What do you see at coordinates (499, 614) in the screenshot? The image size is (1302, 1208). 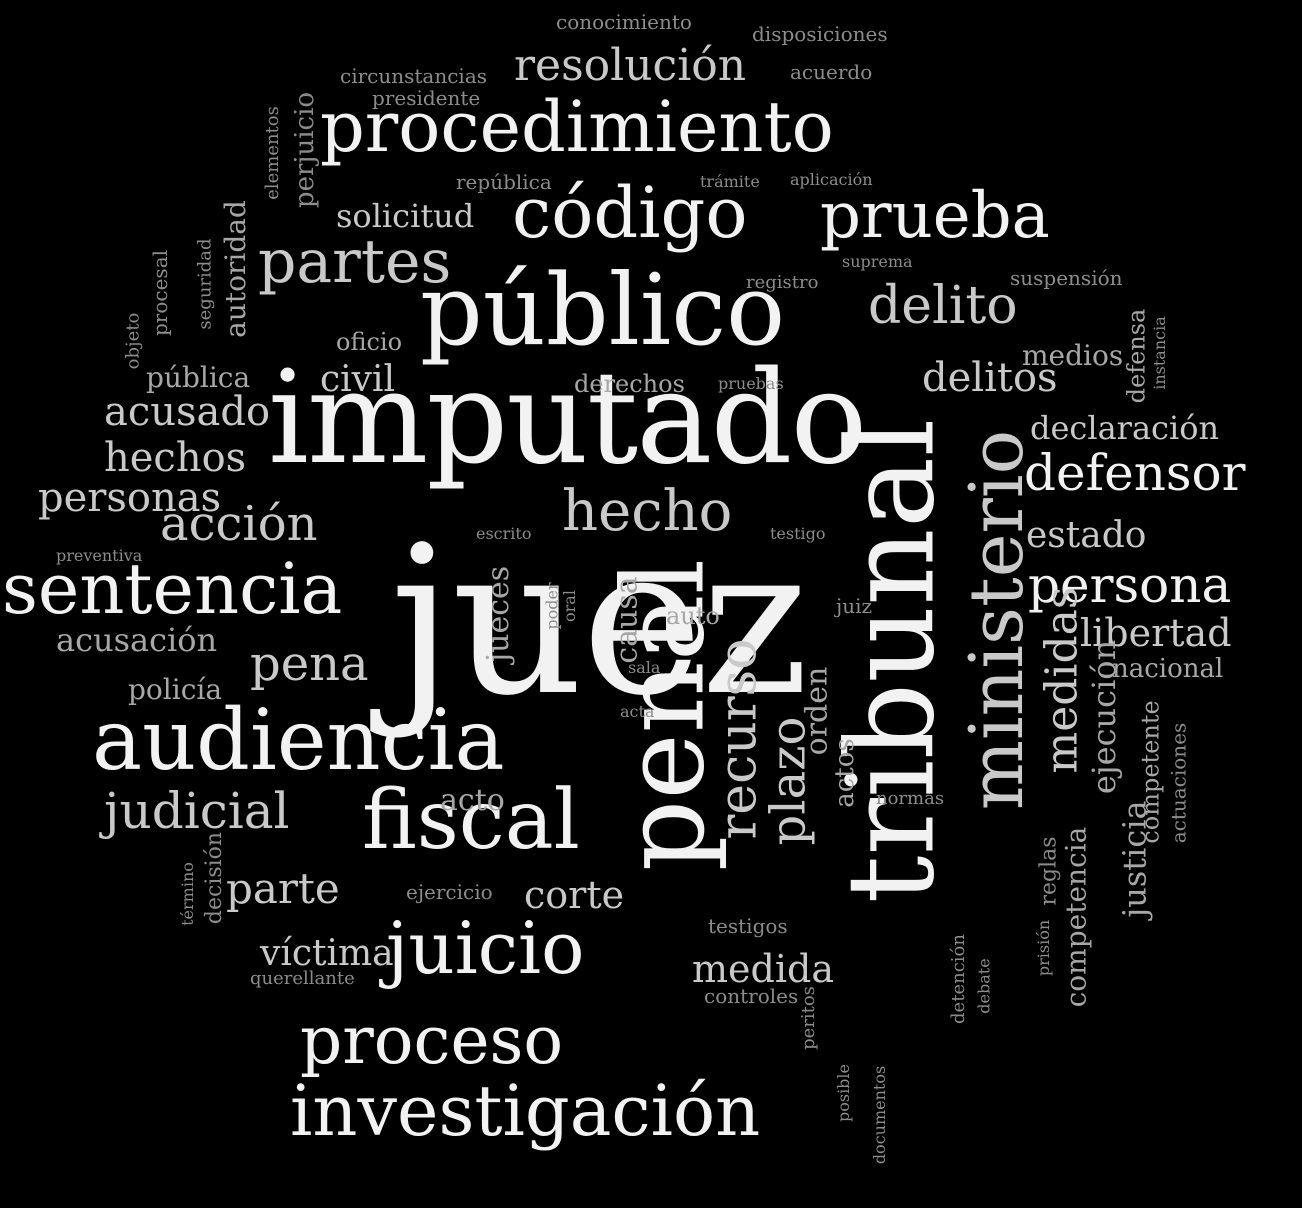 I see `word-jueces: jueces` at bounding box center [499, 614].